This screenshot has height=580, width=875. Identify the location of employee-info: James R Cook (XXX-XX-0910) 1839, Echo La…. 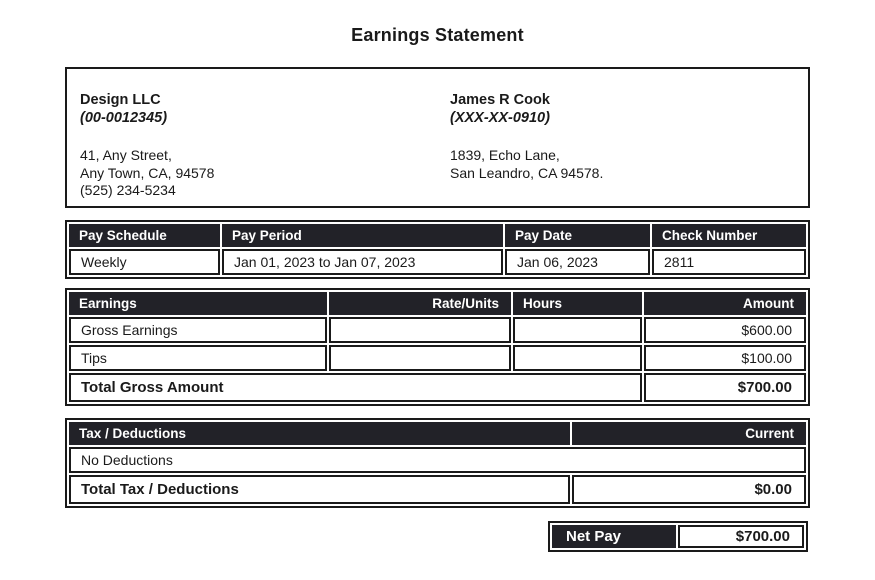
(526, 137).